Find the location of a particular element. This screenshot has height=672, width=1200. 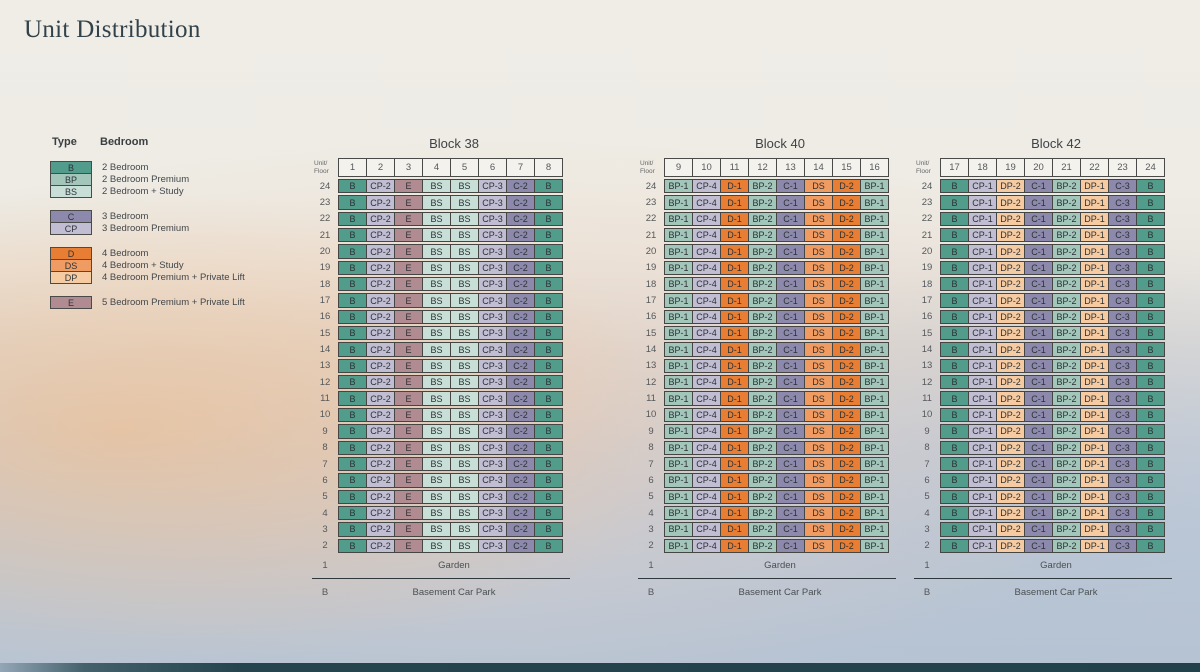

floor-row: 20 B CP-2 E BS BS CP-3 C-2 B is located at coordinates (441, 251).